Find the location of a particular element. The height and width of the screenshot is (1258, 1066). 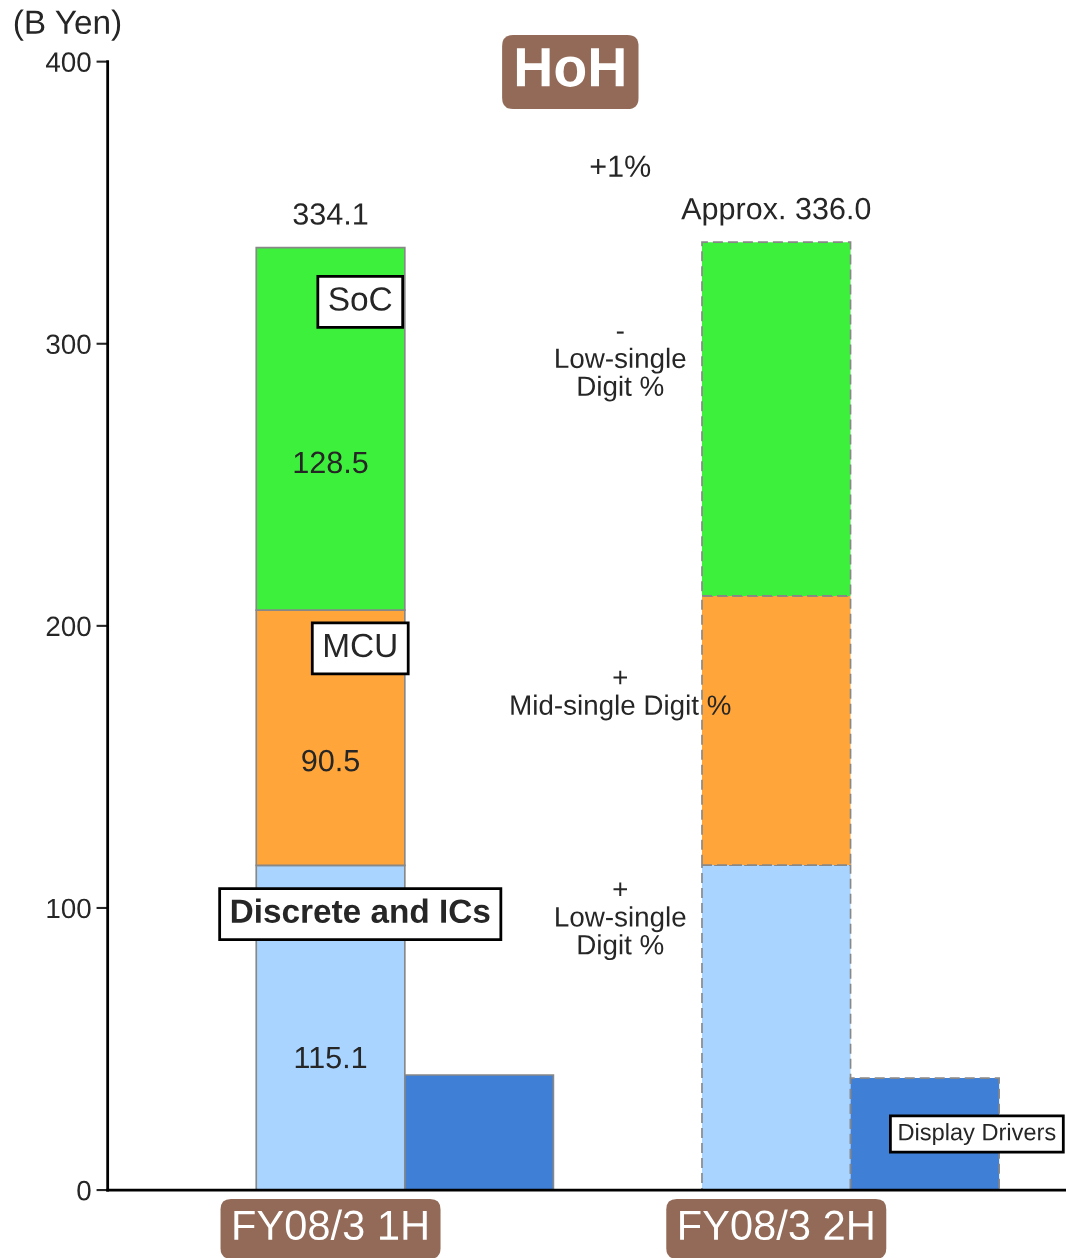

data-label: 128.5 is located at coordinates (331, 462).